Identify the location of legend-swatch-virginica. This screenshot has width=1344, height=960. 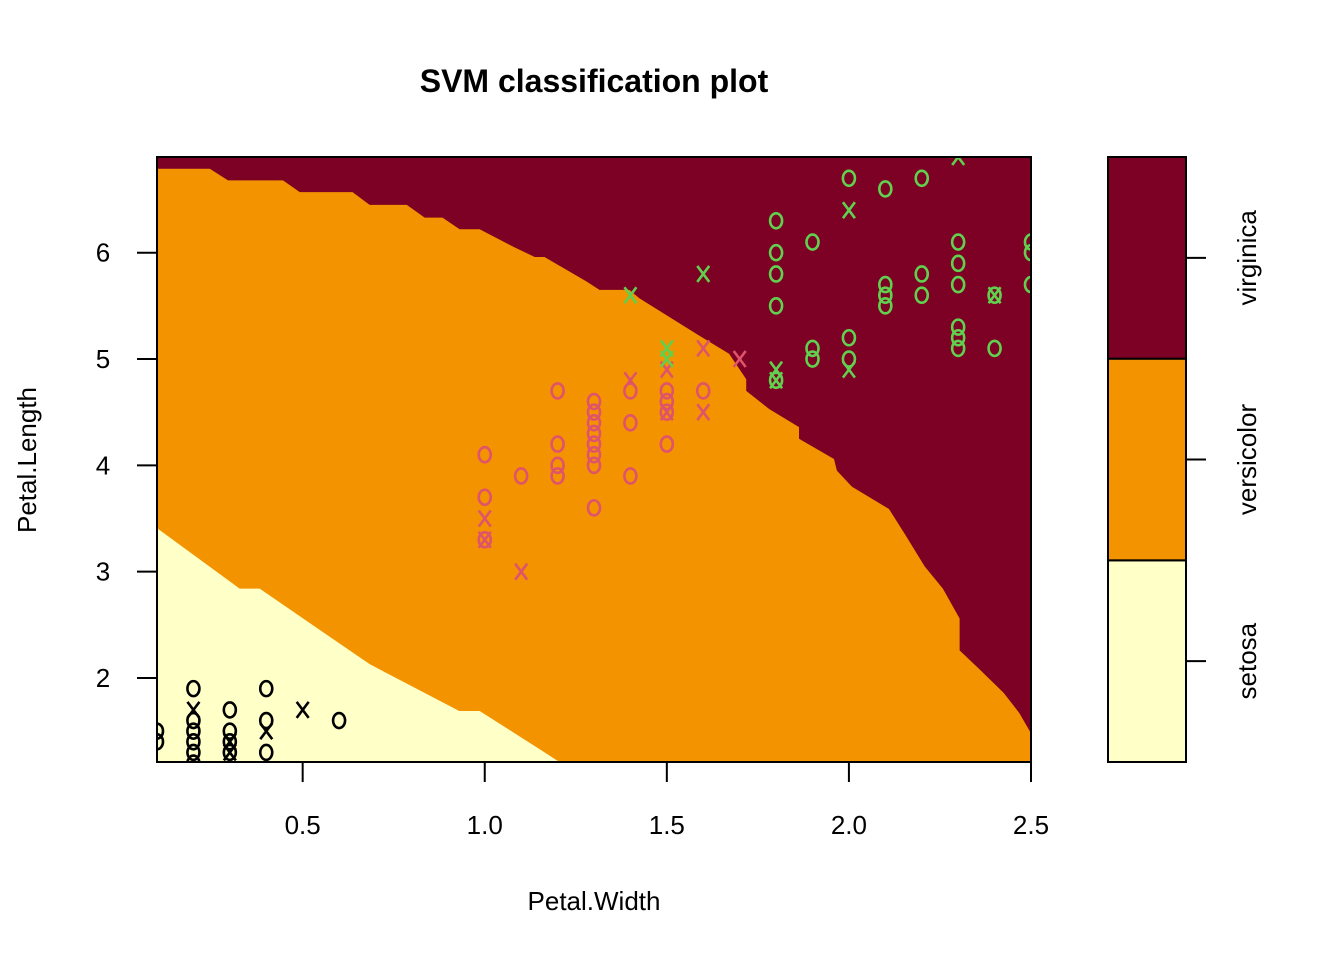
(1147, 258).